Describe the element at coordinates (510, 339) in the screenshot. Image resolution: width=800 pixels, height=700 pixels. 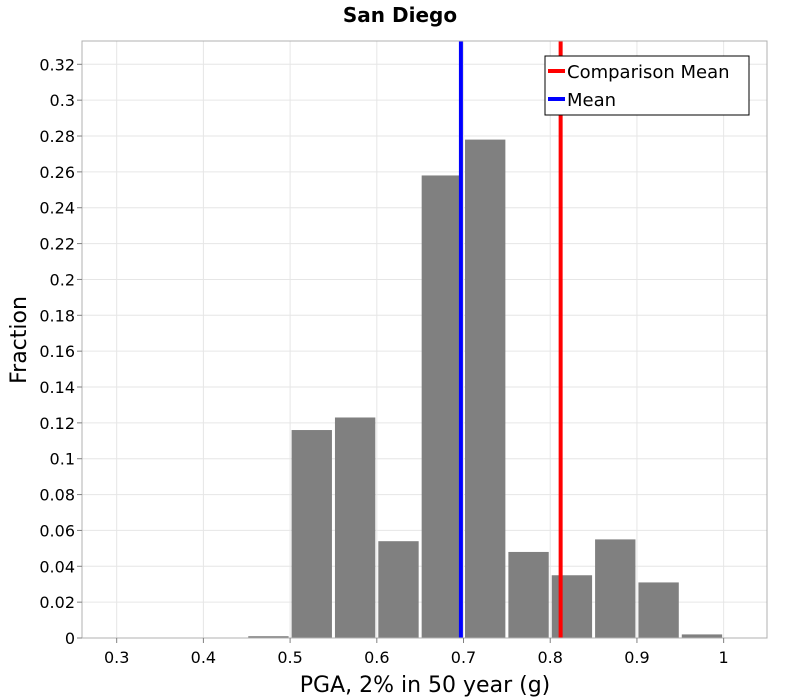
I see `reference-lines` at that location.